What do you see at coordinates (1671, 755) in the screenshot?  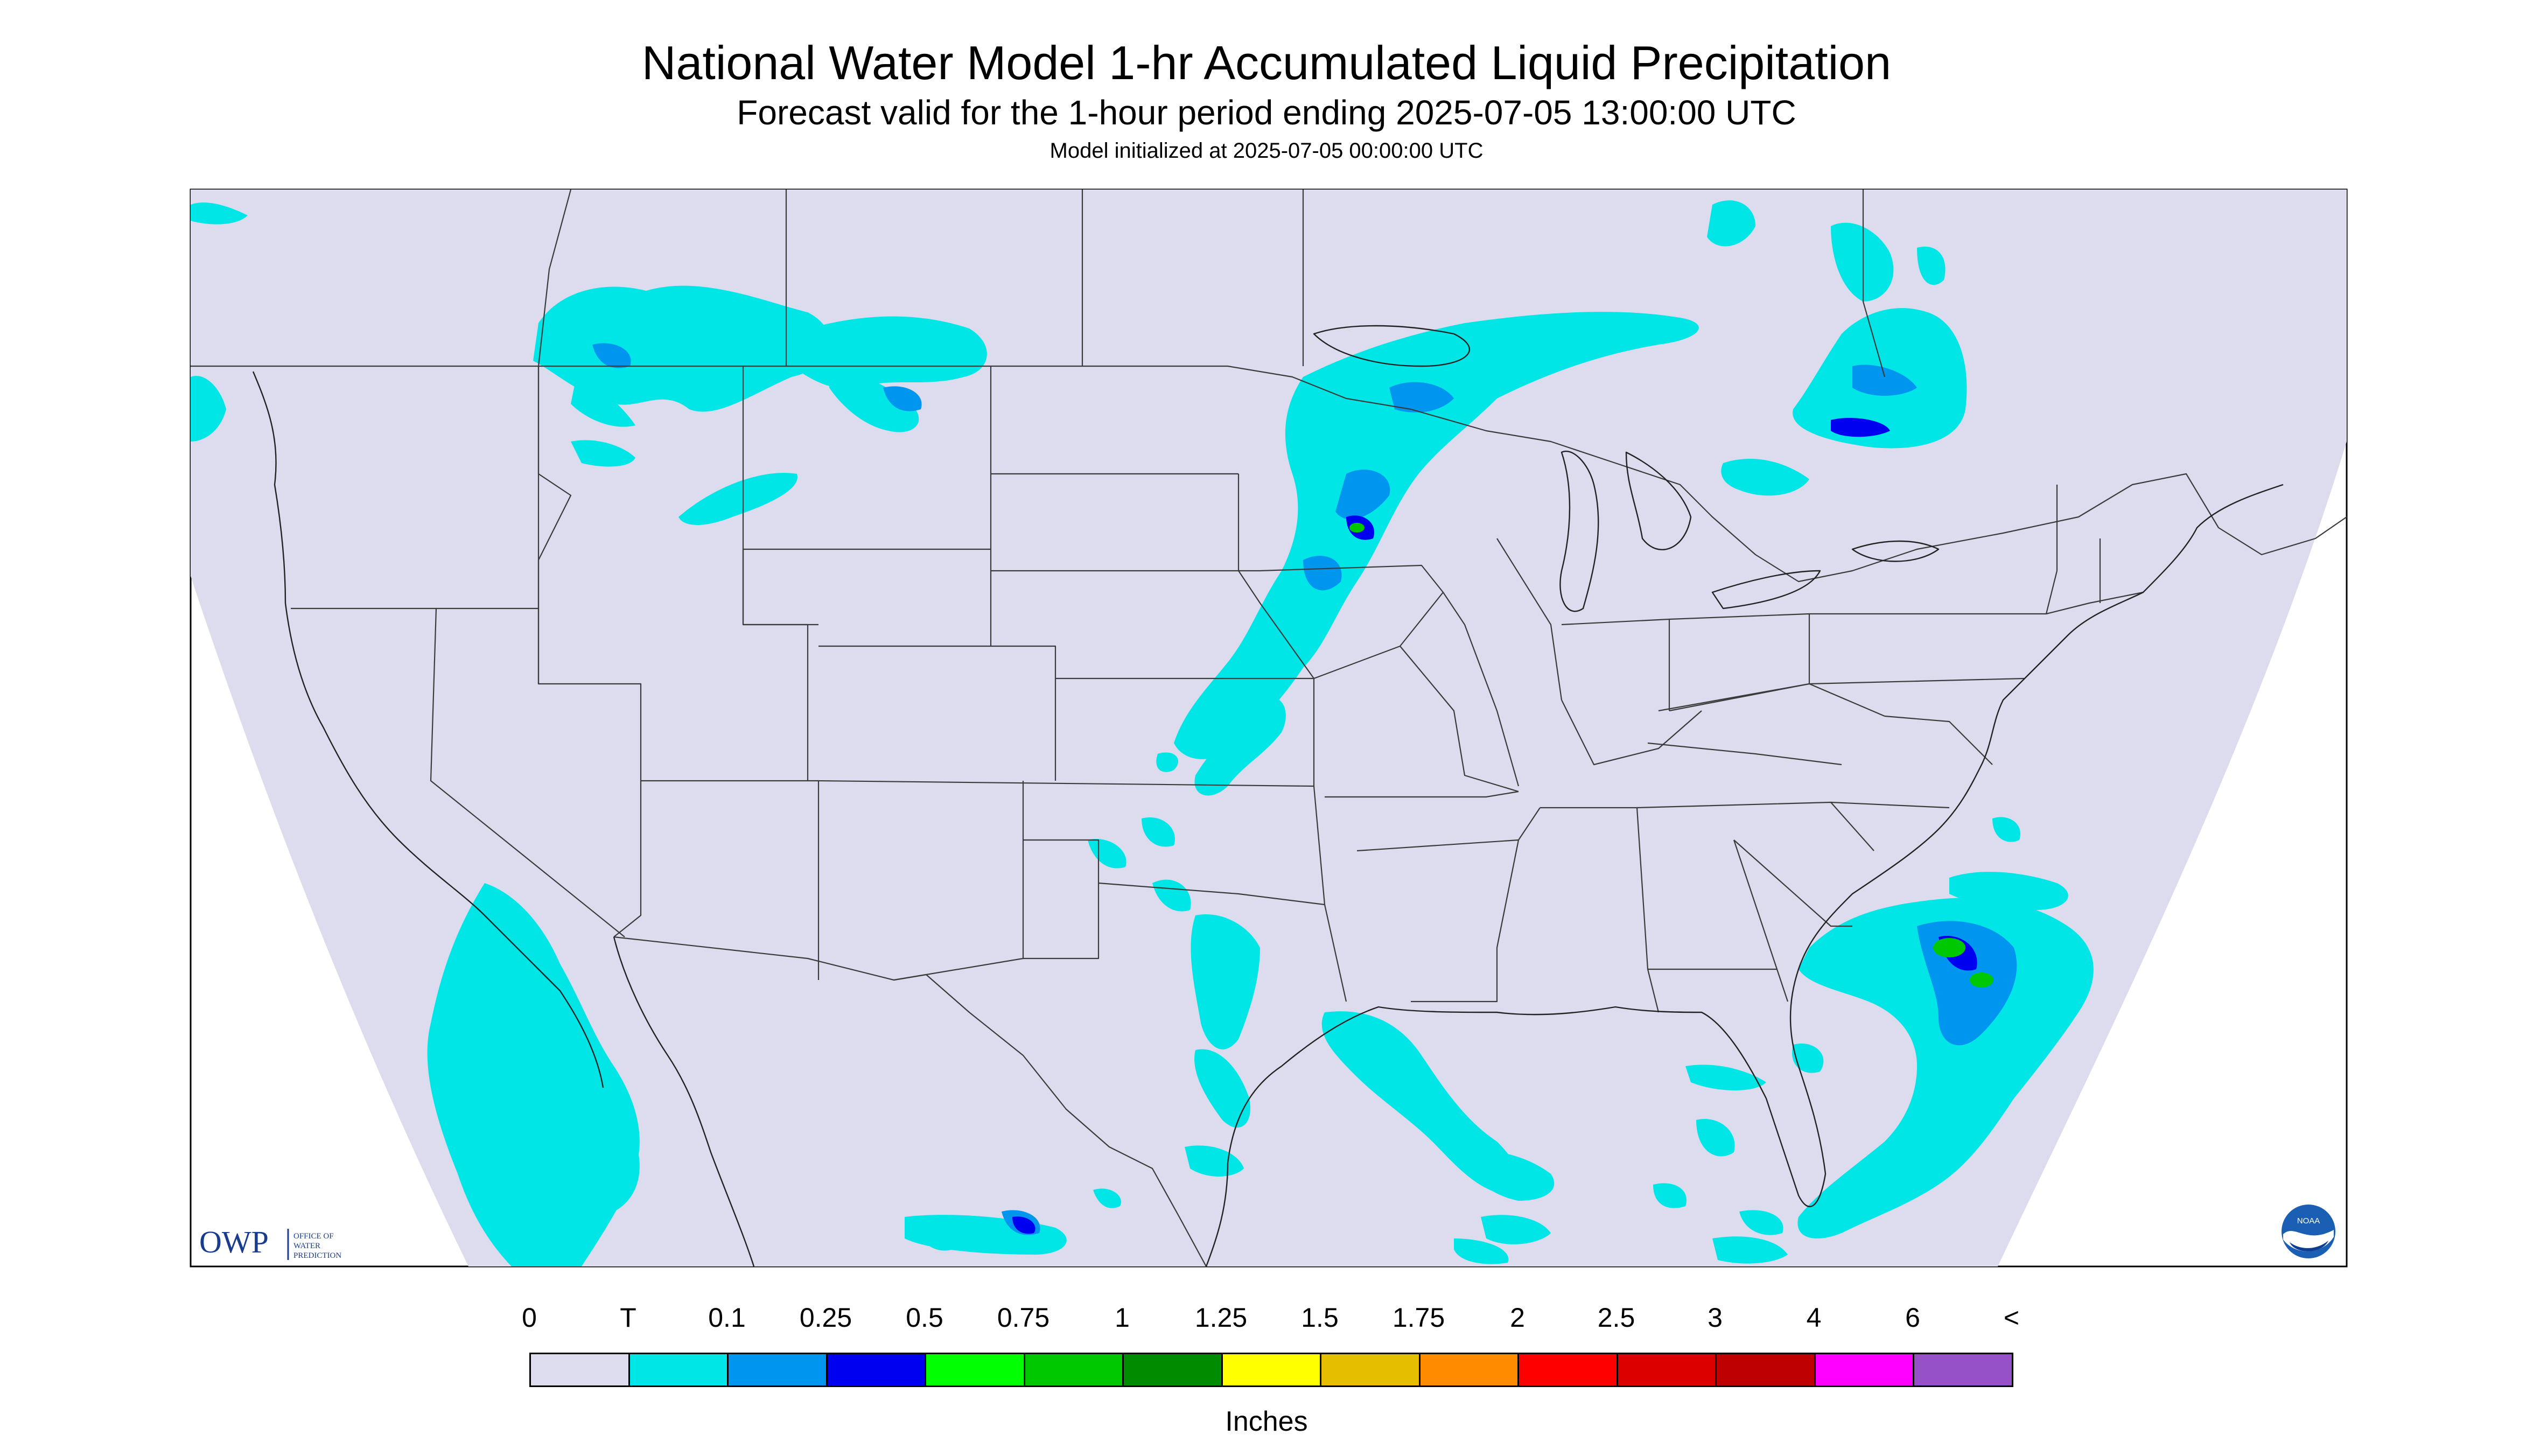 I see `precip-heavy-areas` at bounding box center [1671, 755].